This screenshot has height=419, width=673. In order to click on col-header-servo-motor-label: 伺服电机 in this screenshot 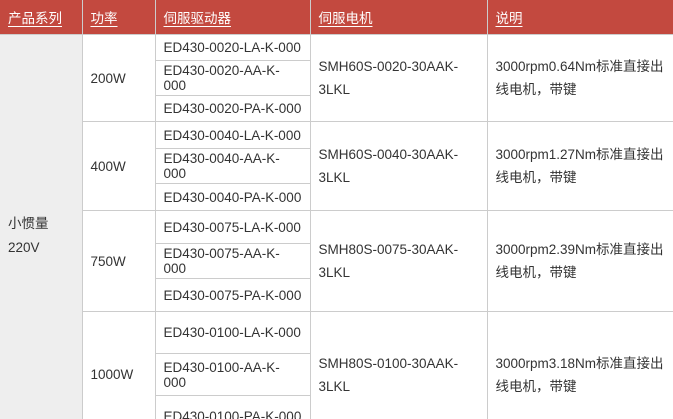, I will do `click(345, 18)`.